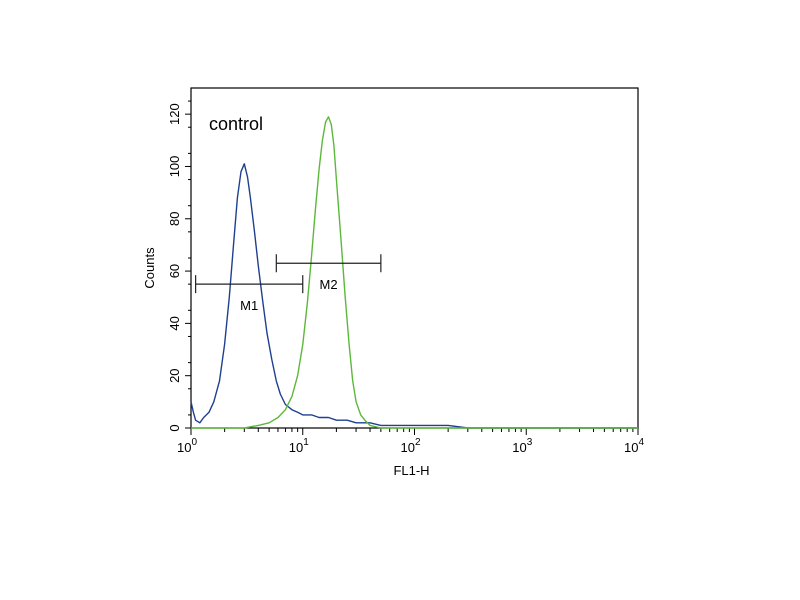 The height and width of the screenshot is (600, 800). Describe the element at coordinates (522, 446) in the screenshot. I see `x-tick-label: 10³` at that location.